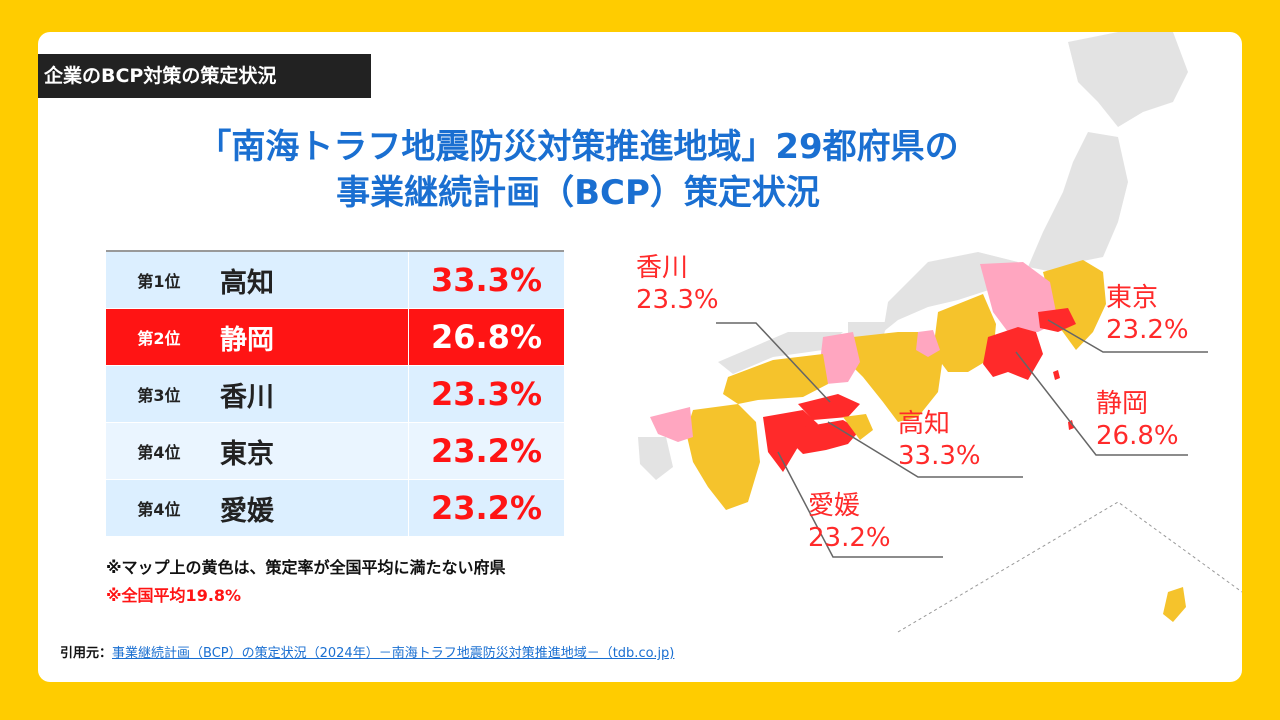  Describe the element at coordinates (578, 193) in the screenshot. I see `page-title-line2: 事業継続計画（BCP）策定状況` at that location.